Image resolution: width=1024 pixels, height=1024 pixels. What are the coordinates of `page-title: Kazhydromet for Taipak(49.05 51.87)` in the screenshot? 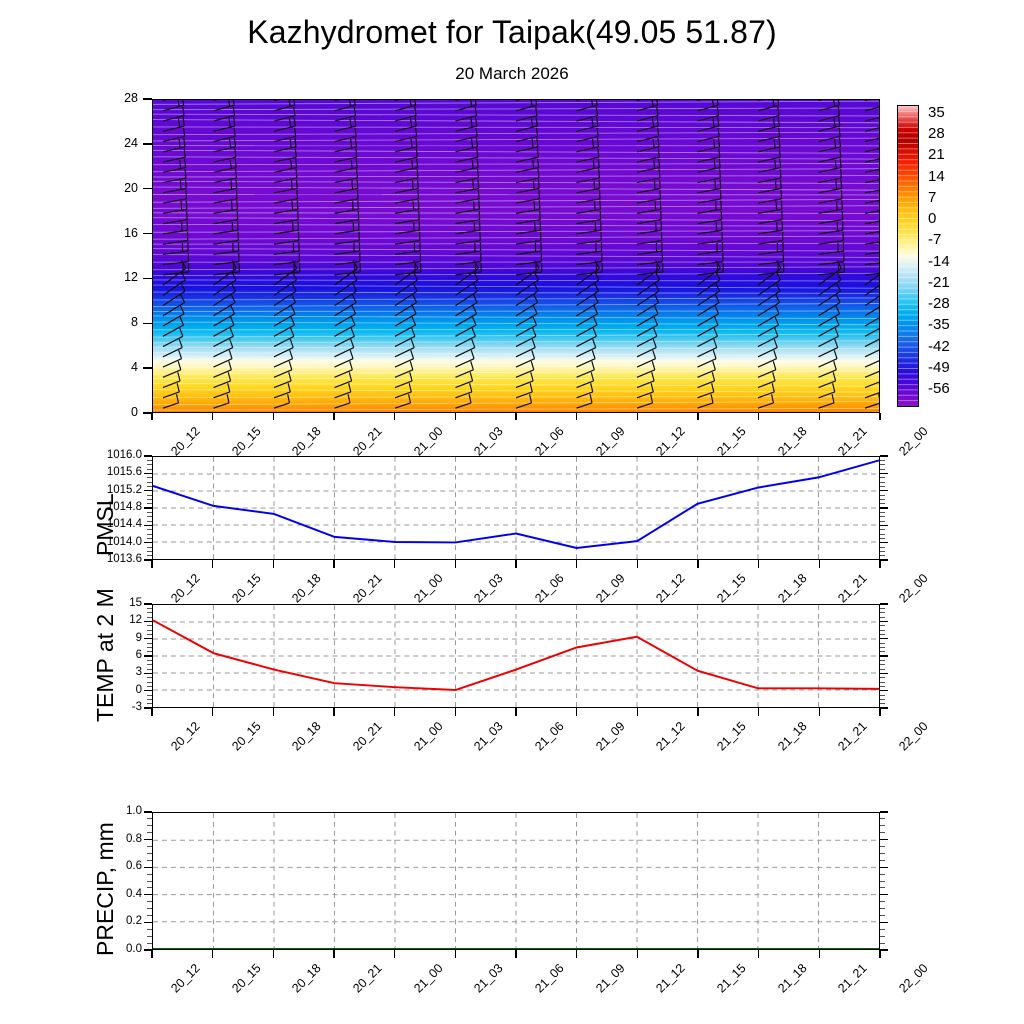 It's located at (512, 32).